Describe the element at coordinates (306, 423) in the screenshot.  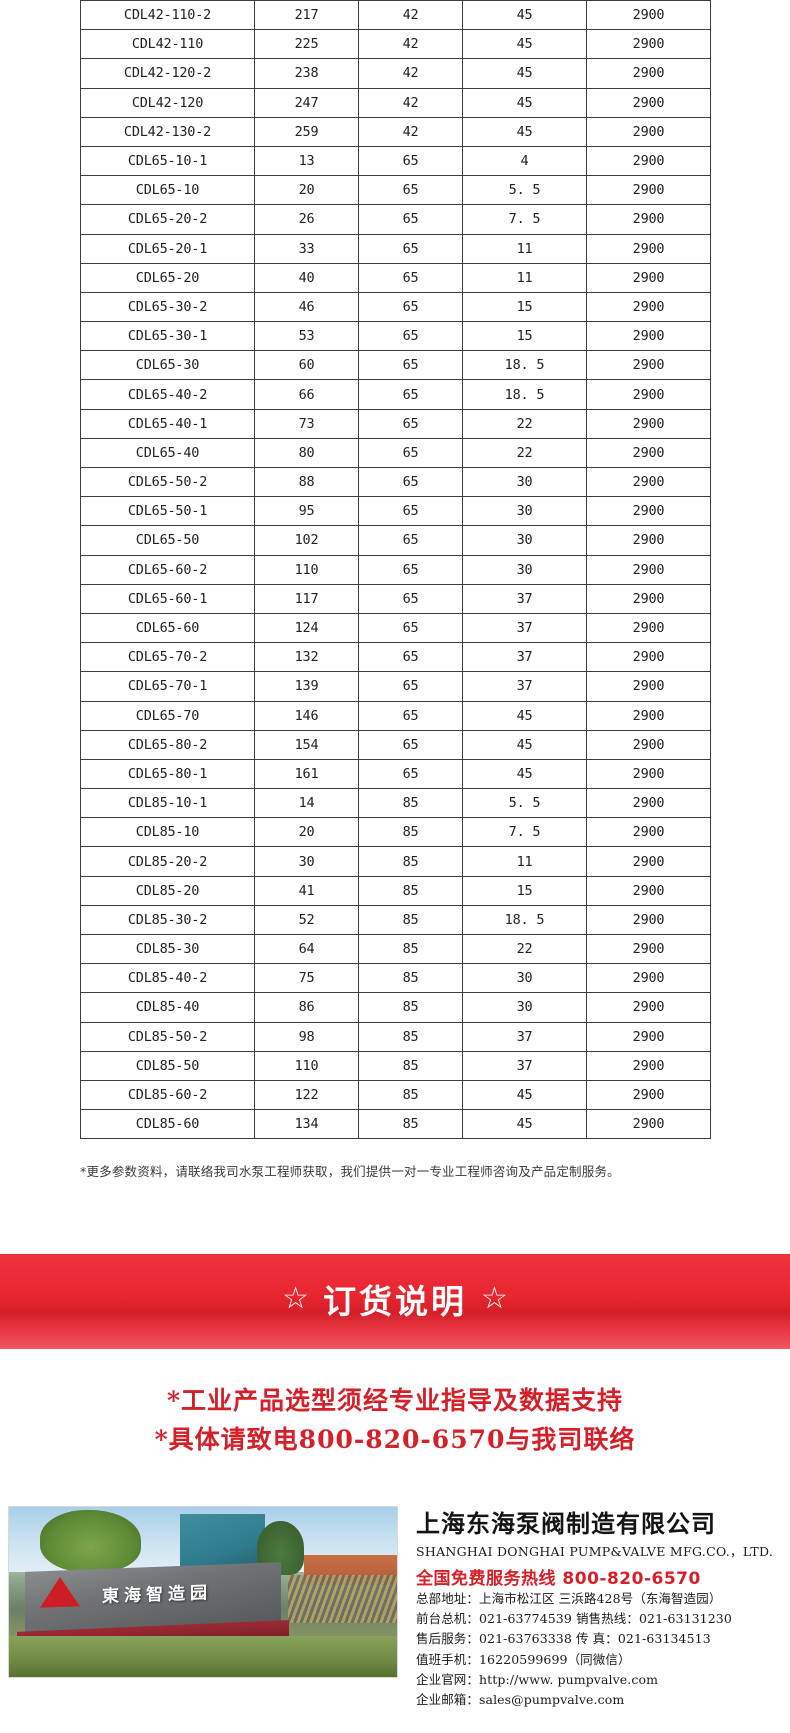
I see `cell-value-1: 73` at that location.